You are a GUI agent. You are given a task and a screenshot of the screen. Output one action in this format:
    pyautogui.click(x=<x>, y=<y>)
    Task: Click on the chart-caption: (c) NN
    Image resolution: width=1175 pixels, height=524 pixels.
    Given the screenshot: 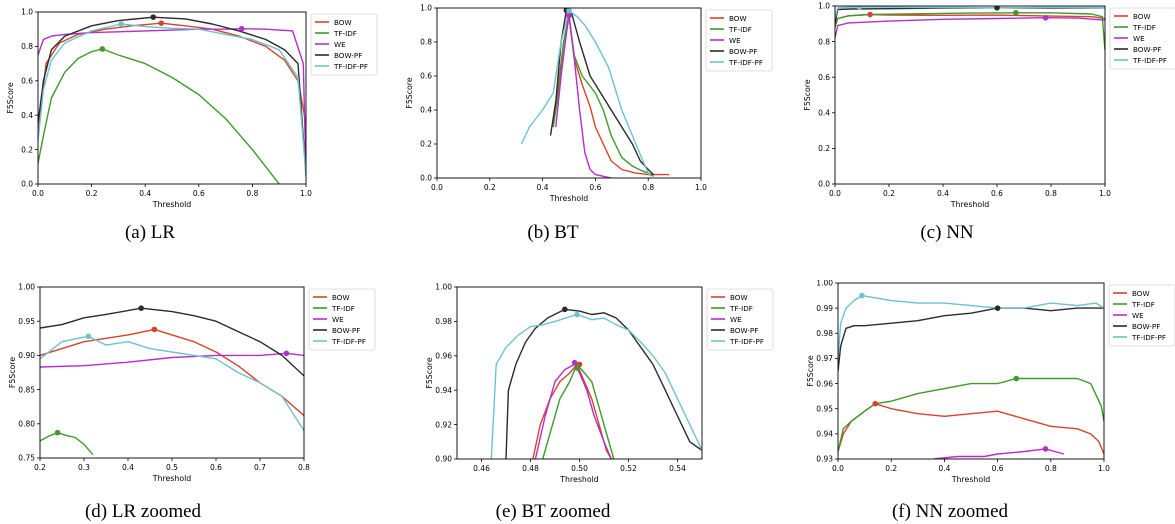 What is the action you would take?
    pyautogui.click(x=947, y=232)
    